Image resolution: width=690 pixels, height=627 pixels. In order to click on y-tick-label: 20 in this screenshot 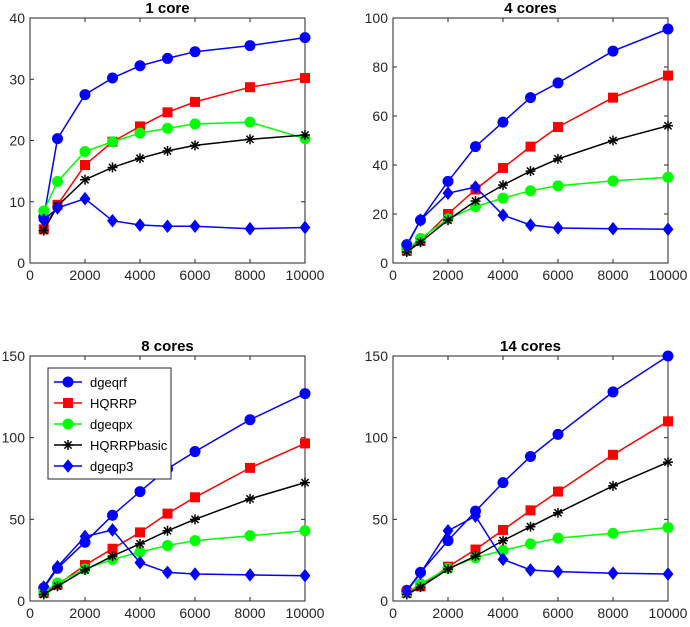, I will do `click(380, 214)`.